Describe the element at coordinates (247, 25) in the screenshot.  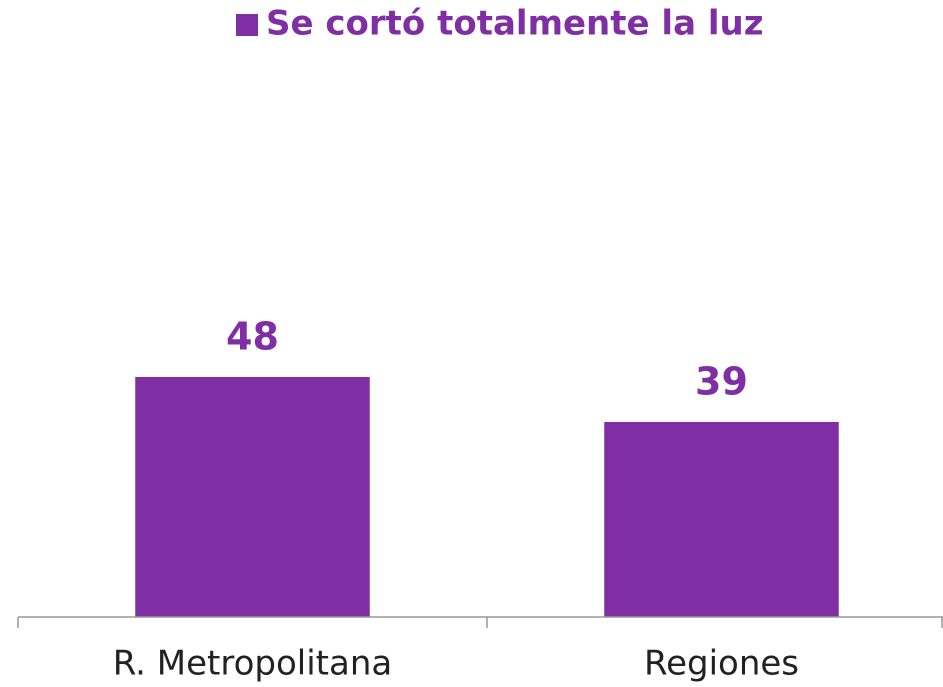
I see `legend-swatch` at that location.